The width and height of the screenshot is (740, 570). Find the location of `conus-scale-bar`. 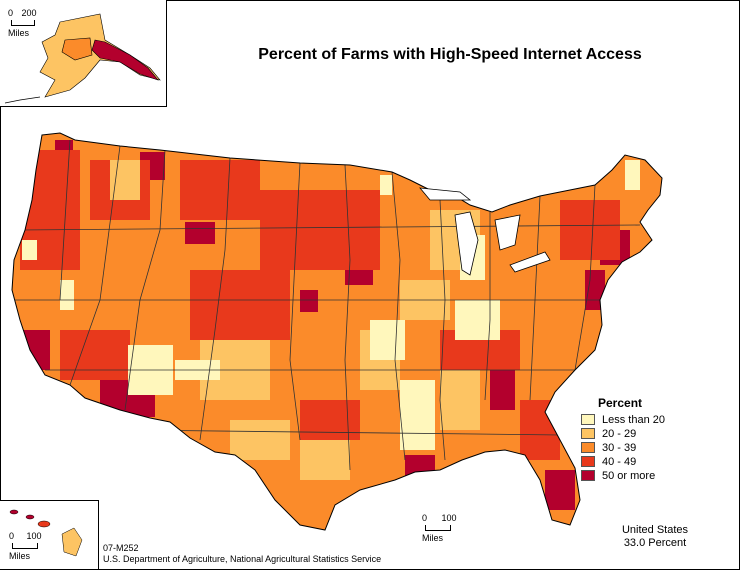

conus-scale-bar is located at coordinates (438, 528).